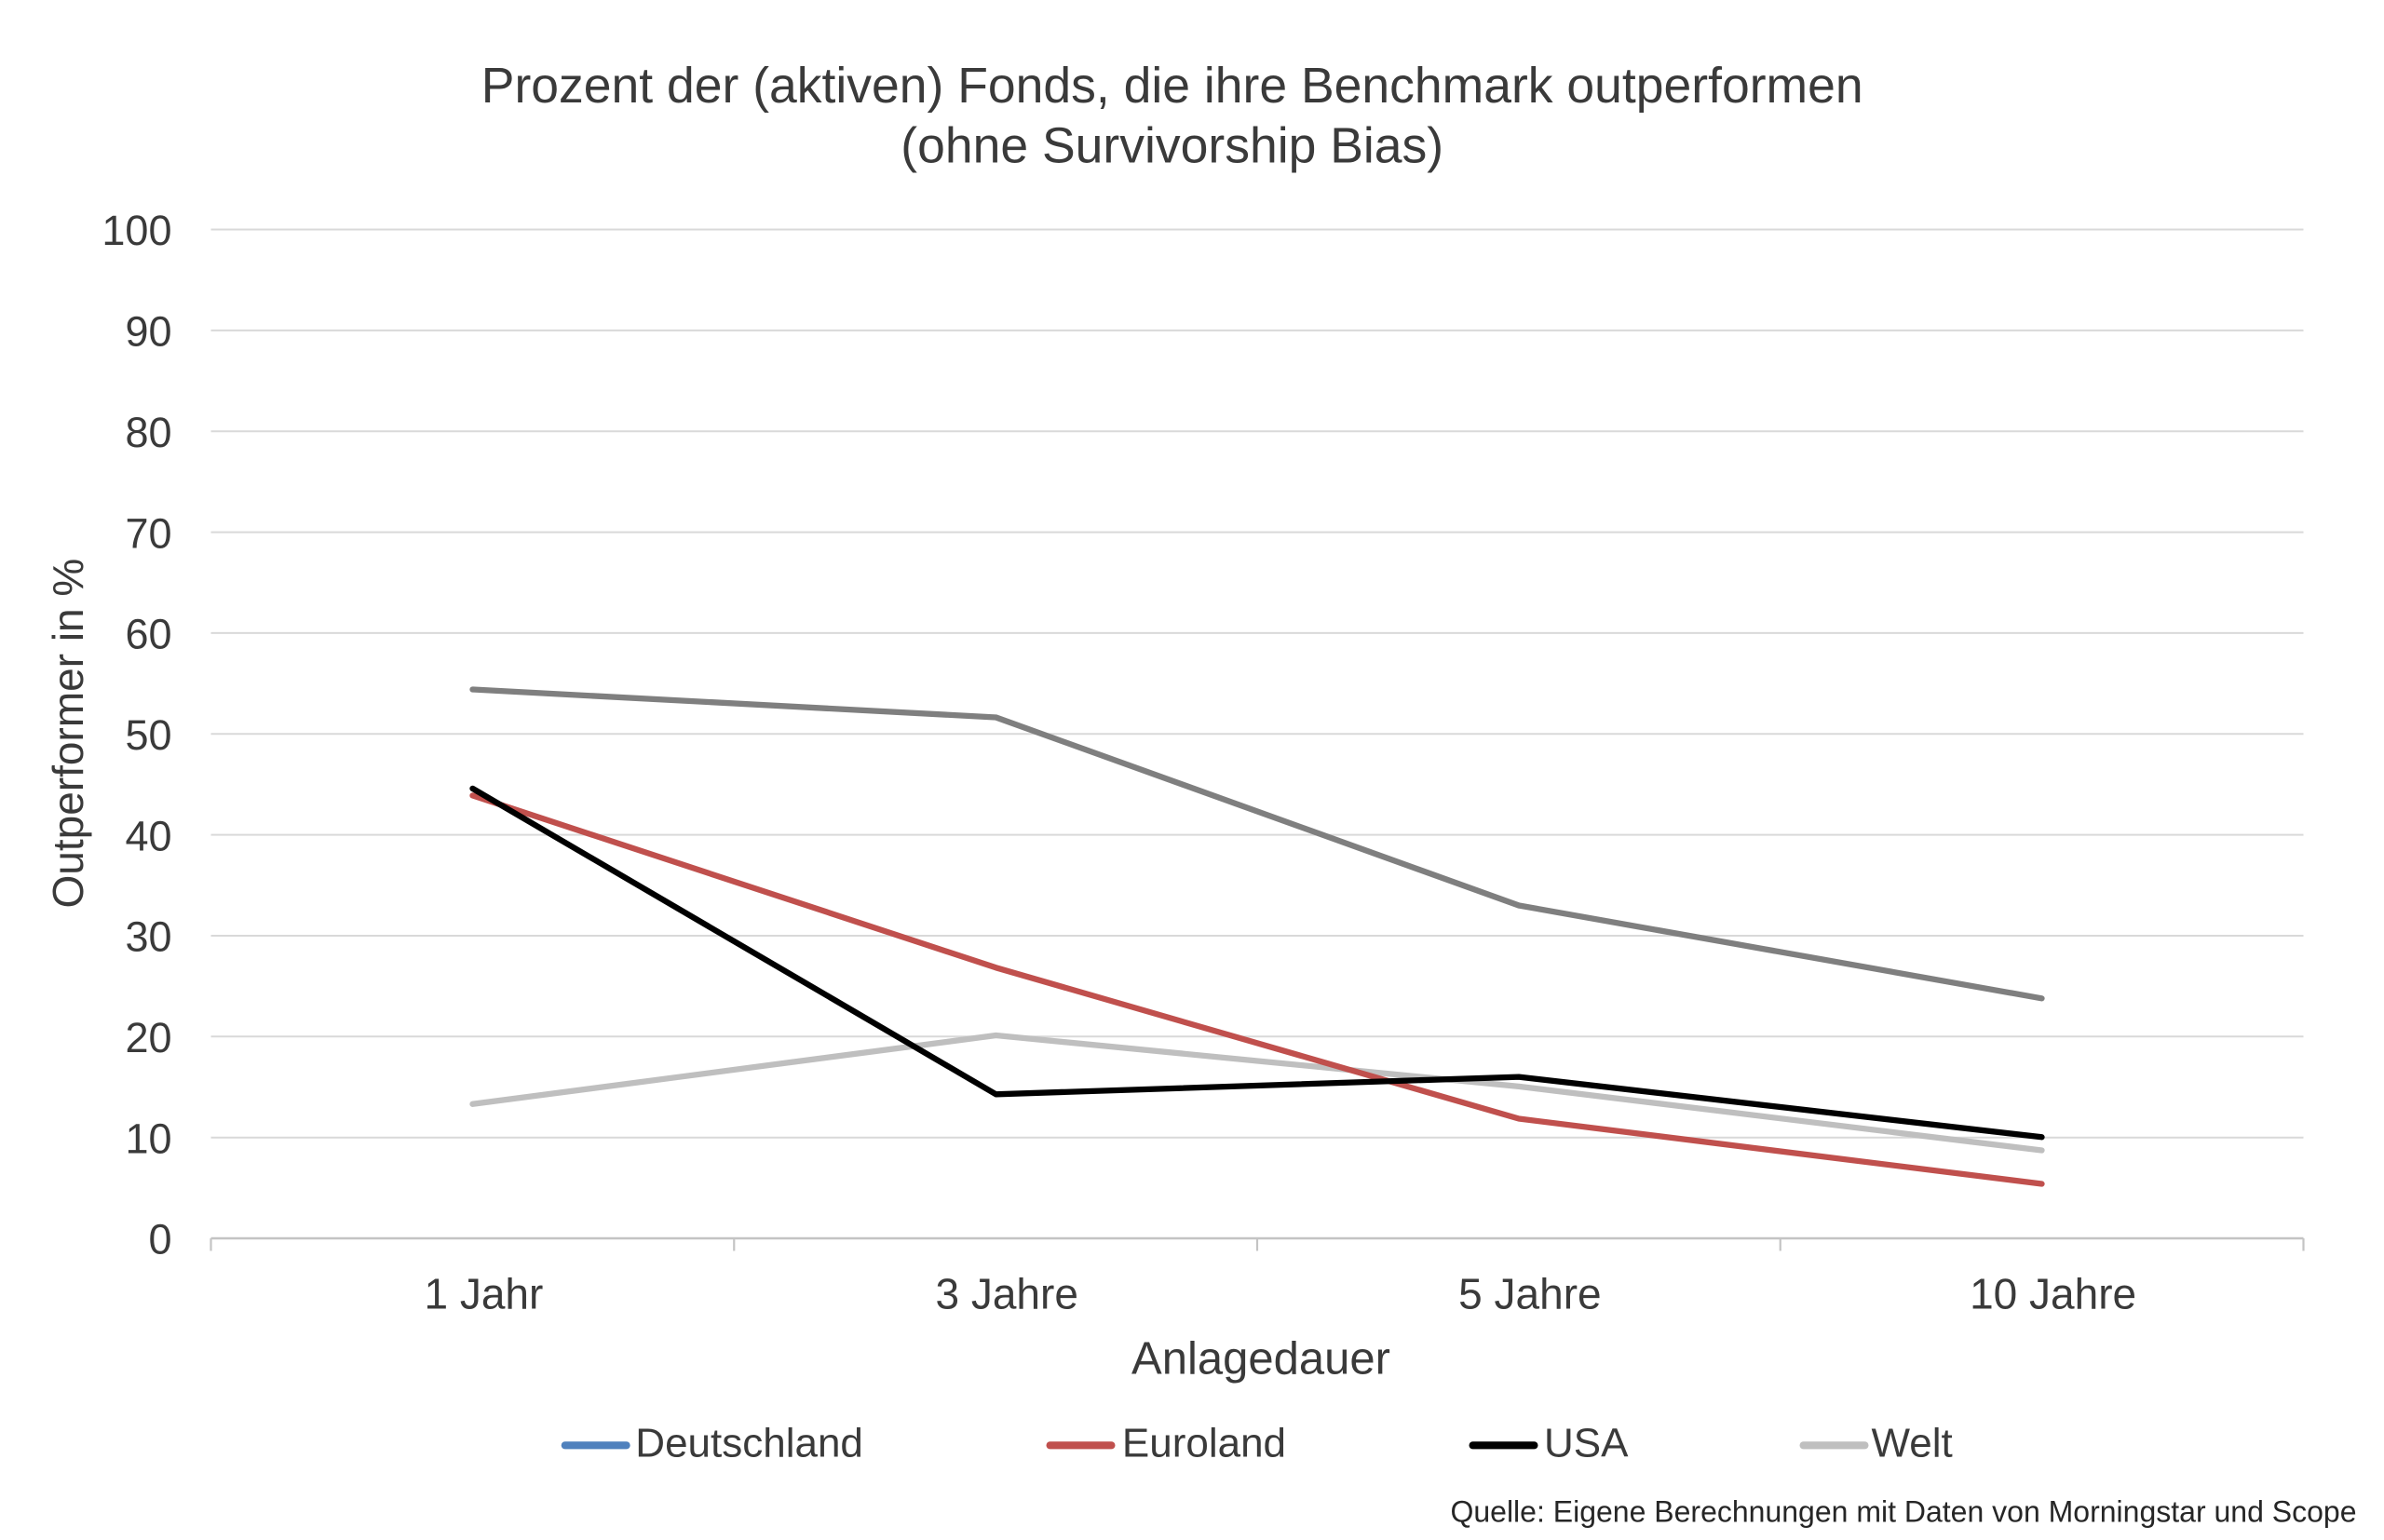  Describe the element at coordinates (1172, 147) in the screenshot. I see `svg-text: (ohne Survivorship Bias)` at that location.